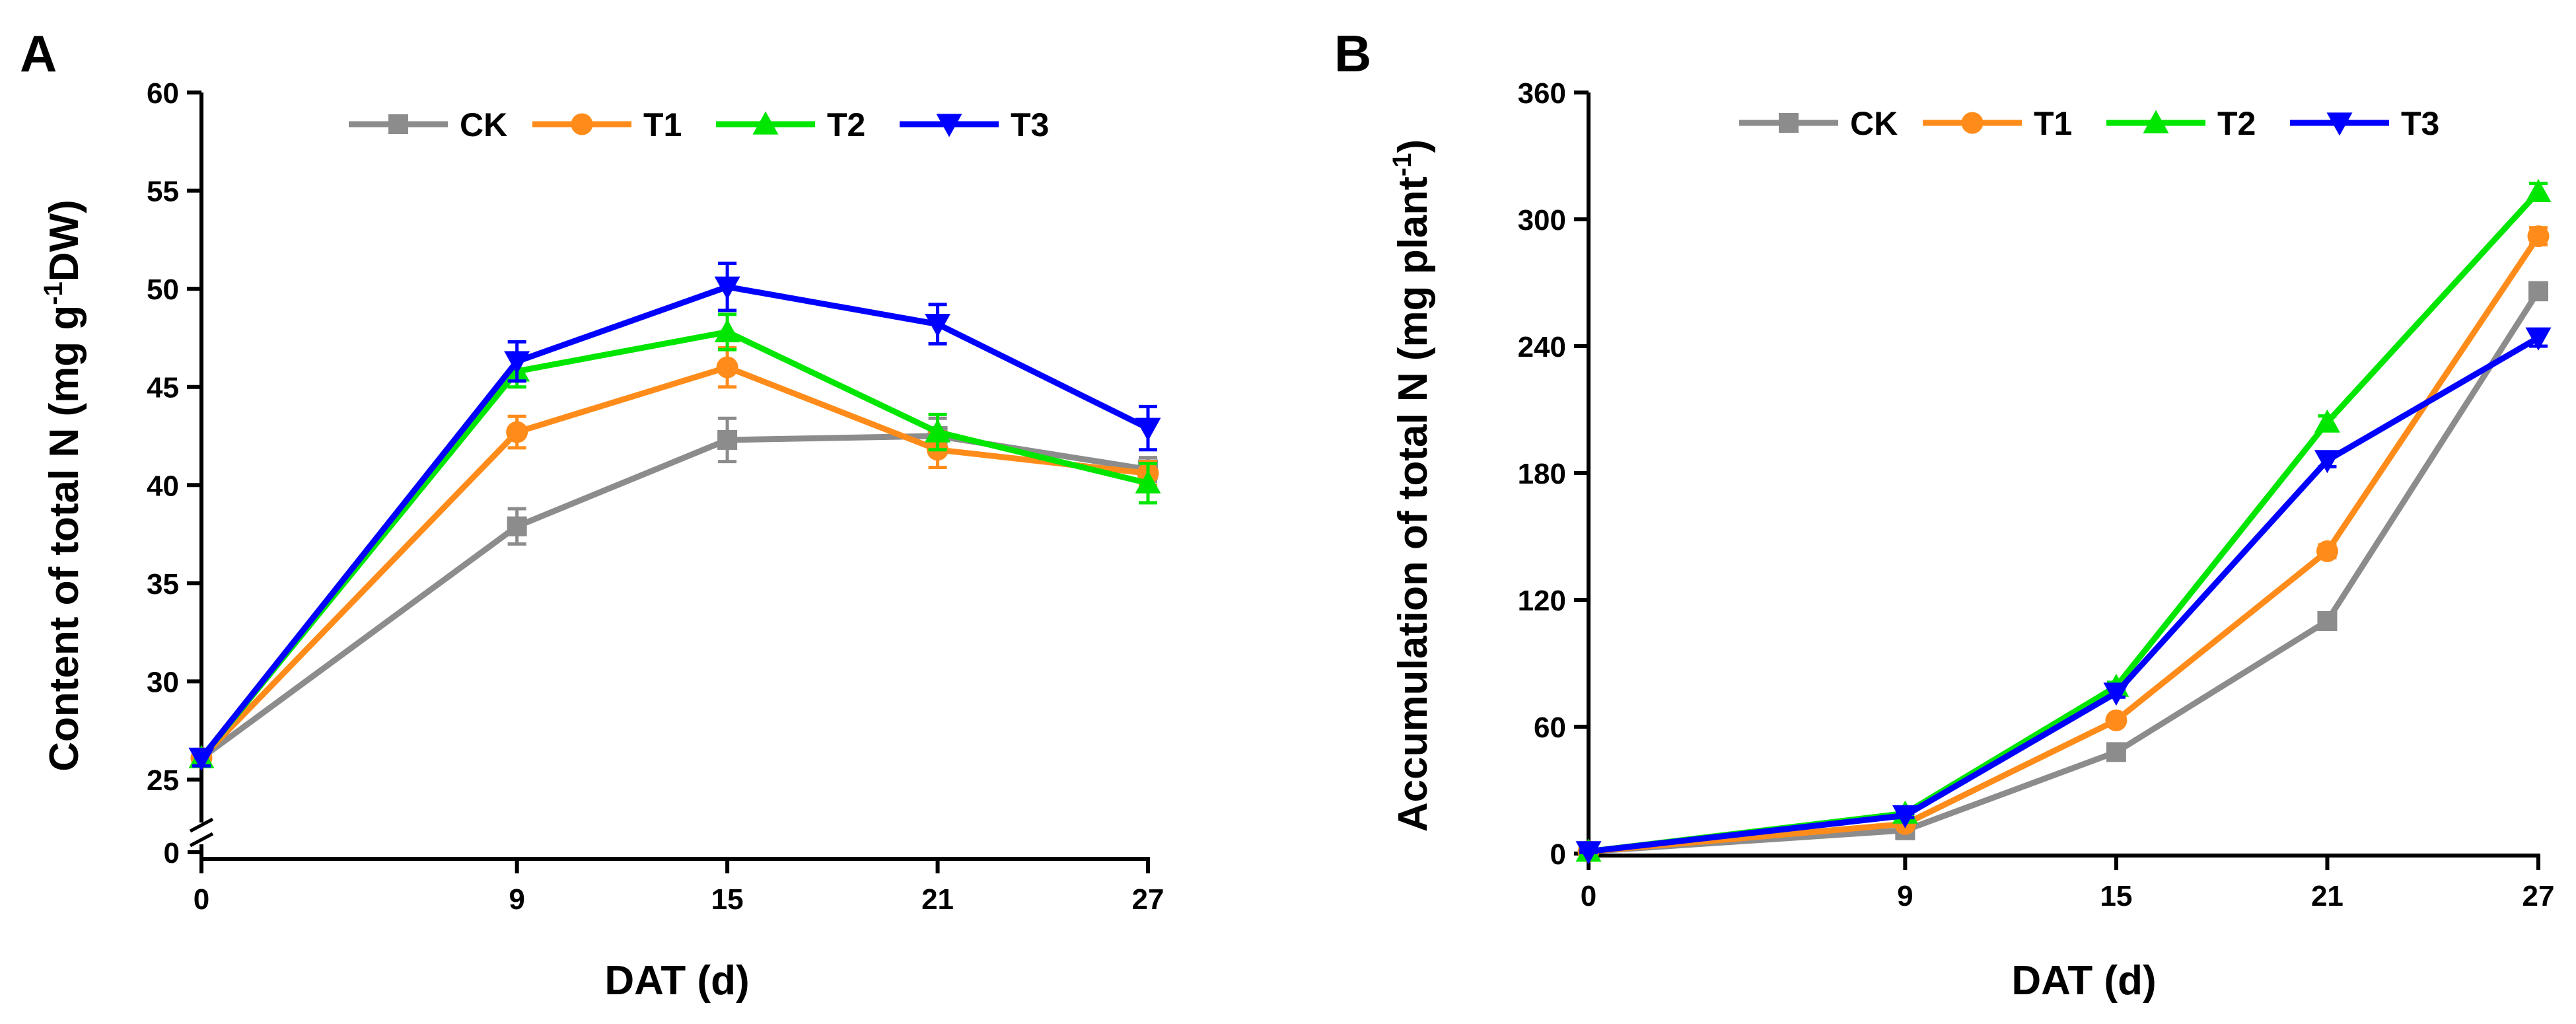 This screenshot has height=1024, width=2576. What do you see at coordinates (2116, 896) in the screenshot?
I see `chart-b-xtick-label: 15` at bounding box center [2116, 896].